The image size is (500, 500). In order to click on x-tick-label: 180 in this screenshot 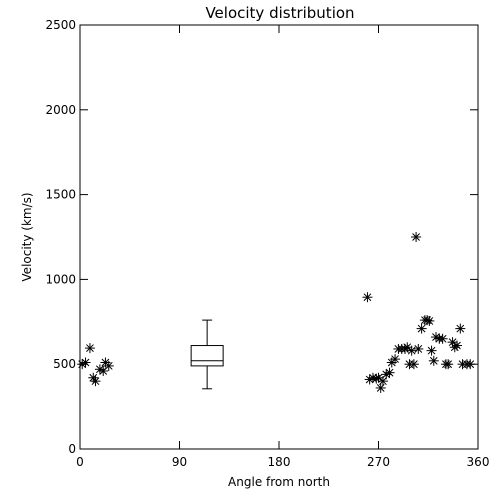, I will do `click(279, 462)`.